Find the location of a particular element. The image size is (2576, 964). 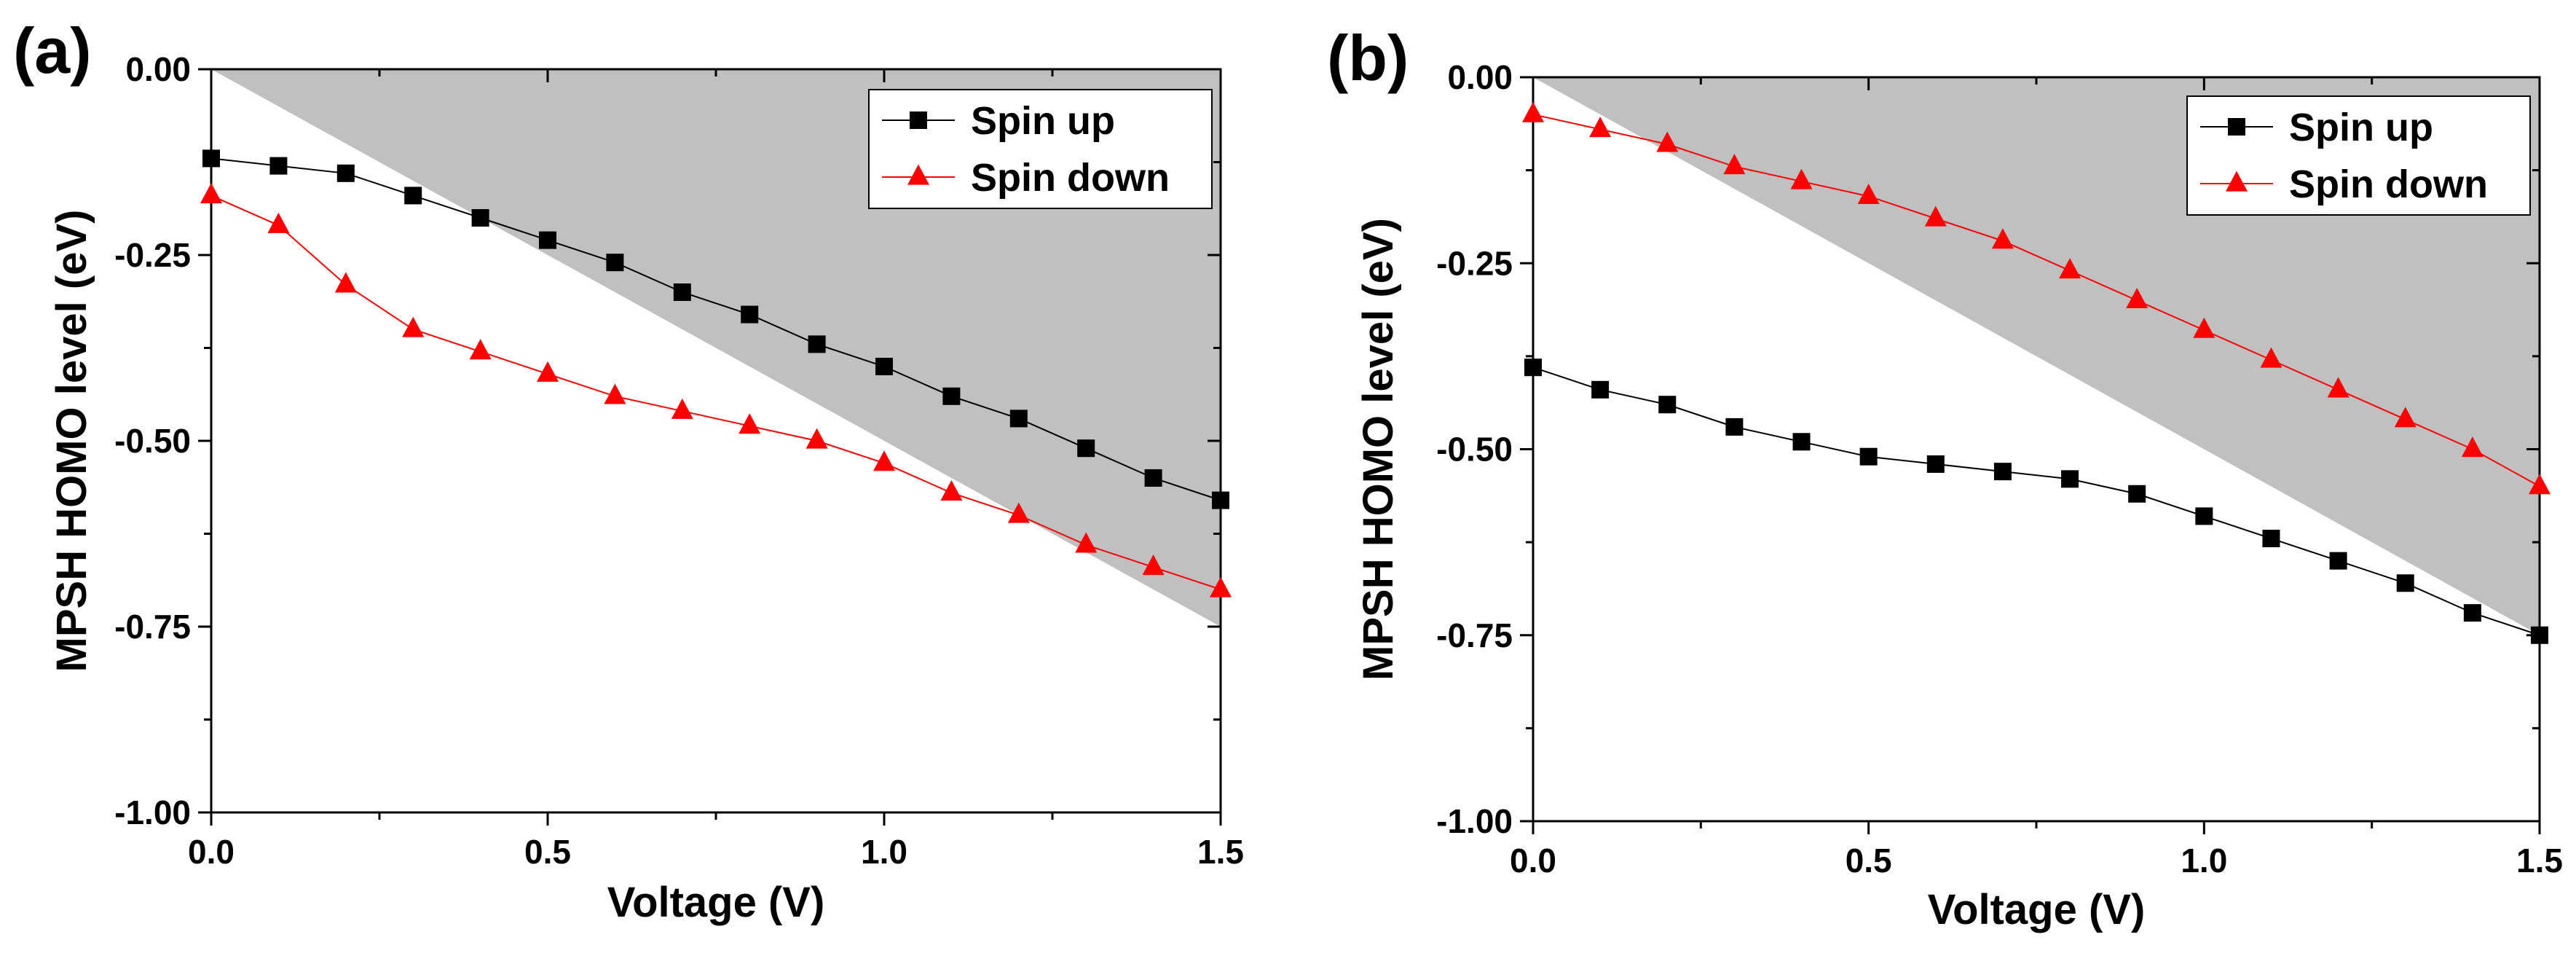

y-tick-label: -1.00 is located at coordinates (152, 812).